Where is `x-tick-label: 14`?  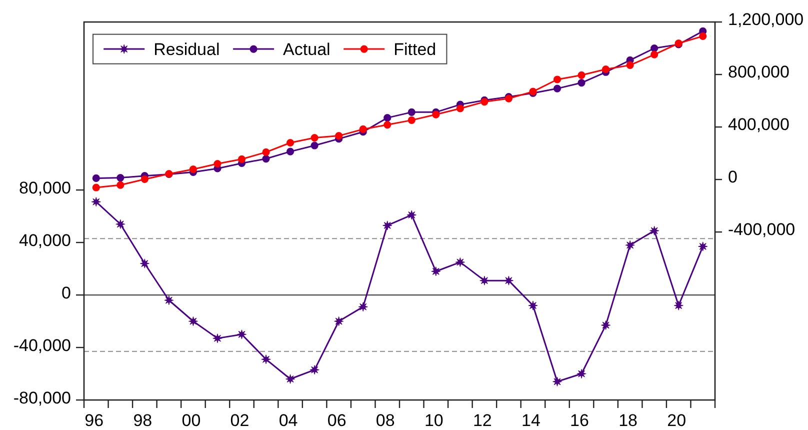
x-tick-label: 14 is located at coordinates (531, 420).